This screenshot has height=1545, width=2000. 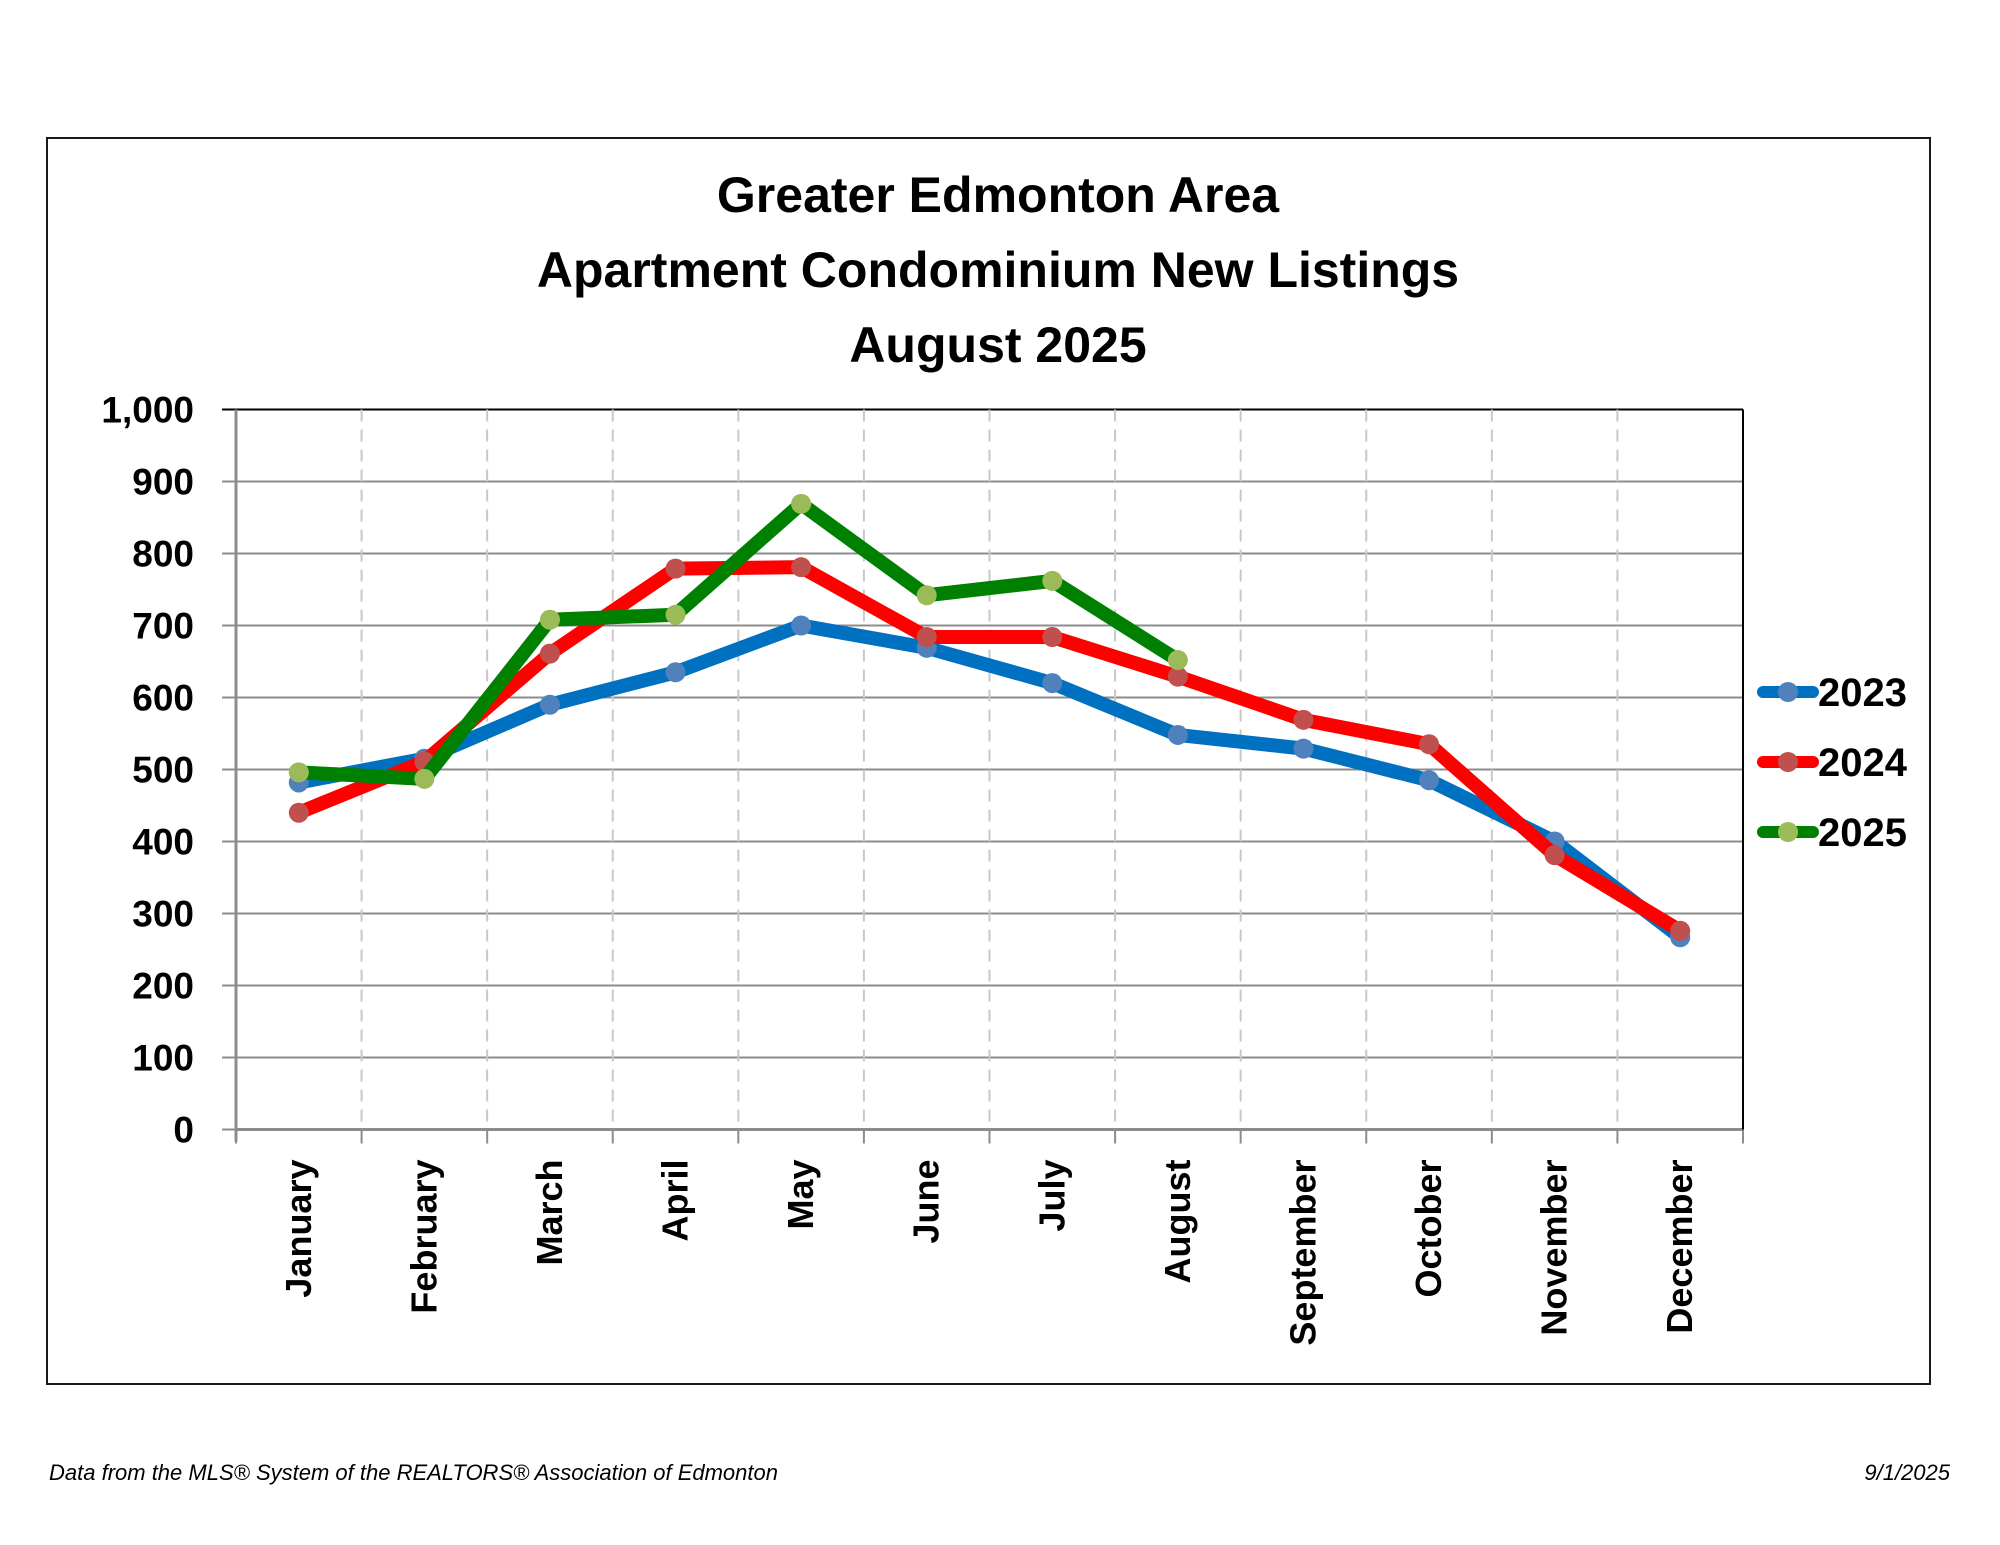 What do you see at coordinates (423, 1237) in the screenshot?
I see `x-tick-label: February` at bounding box center [423, 1237].